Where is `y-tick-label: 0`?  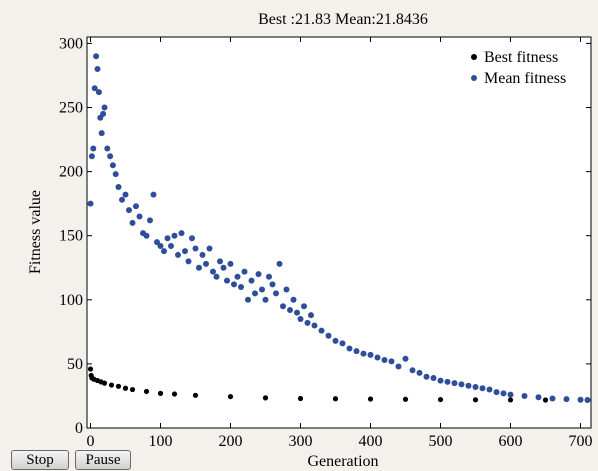 y-tick-label: 0 is located at coordinates (79, 428).